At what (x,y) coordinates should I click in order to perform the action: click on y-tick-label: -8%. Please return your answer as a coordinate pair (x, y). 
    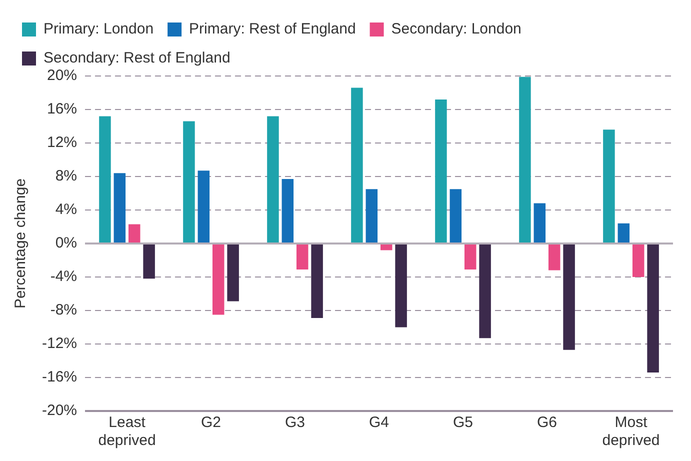
    Looking at the image, I should click on (64, 310).